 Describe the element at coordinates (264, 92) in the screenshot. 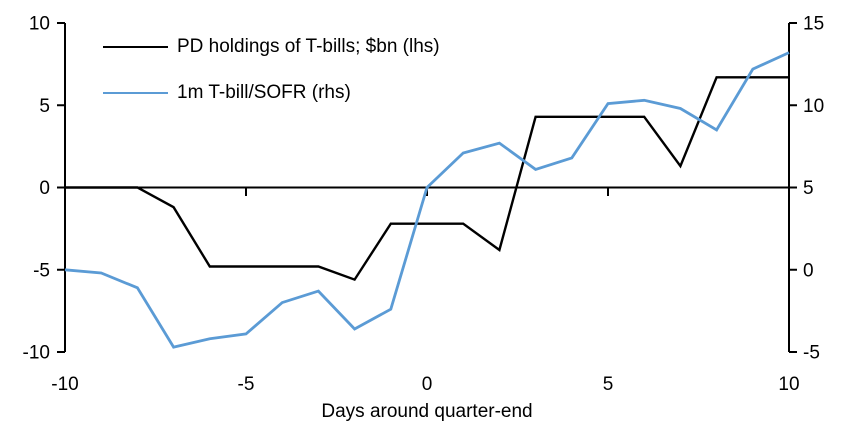

I see `legend-label-sofr: 1m T-bill/SOFR (rhs)` at that location.